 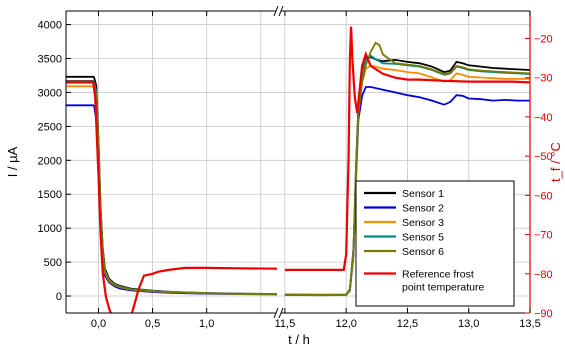 What do you see at coordinates (468, 324) in the screenshot?
I see `x-tick-label: 13,0` at bounding box center [468, 324].